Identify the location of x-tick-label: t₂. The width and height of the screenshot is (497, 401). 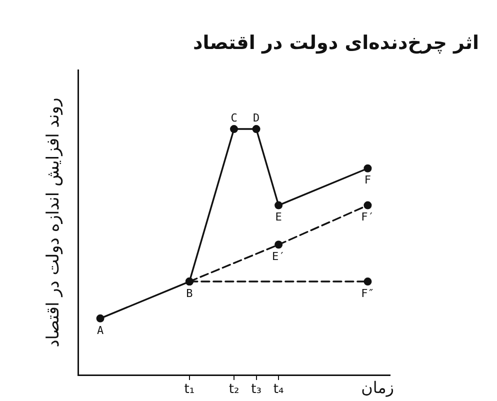
(234, 390).